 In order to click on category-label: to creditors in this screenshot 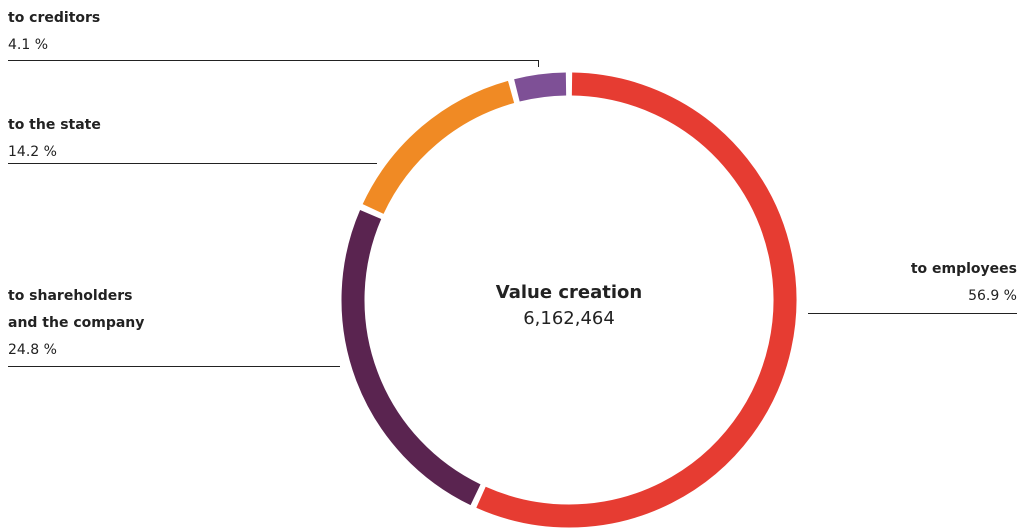, I will do `click(54, 18)`.